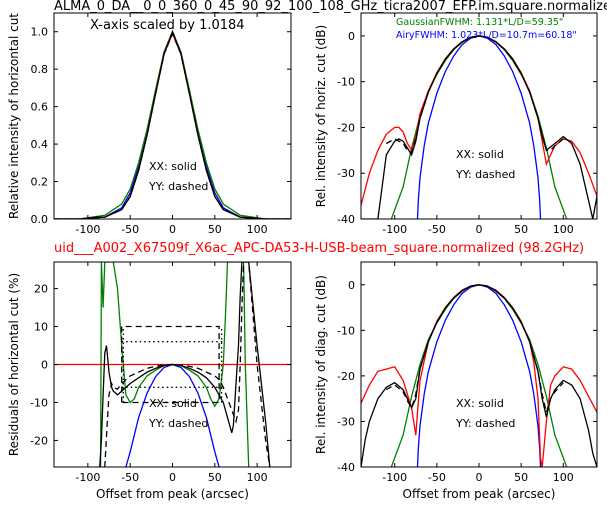 The height and width of the screenshot is (511, 607). I want to click on y-tick-label: 1.0, so click(40, 32).